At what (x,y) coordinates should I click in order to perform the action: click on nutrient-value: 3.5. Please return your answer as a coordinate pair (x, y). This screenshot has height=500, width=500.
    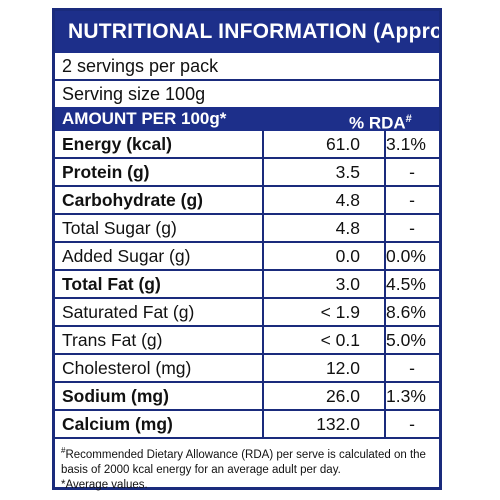
    Looking at the image, I should click on (324, 172).